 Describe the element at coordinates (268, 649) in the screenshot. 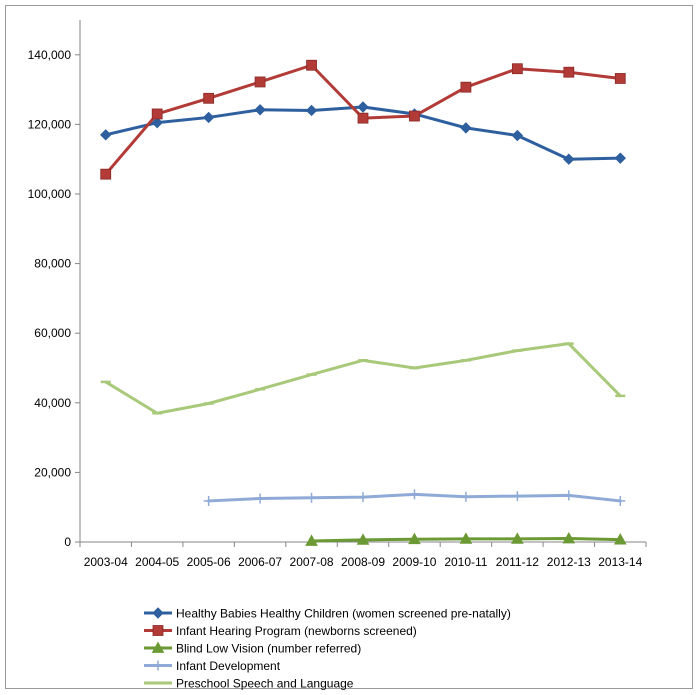

I see `legend-label: Blind Low Vision (number referred)` at that location.